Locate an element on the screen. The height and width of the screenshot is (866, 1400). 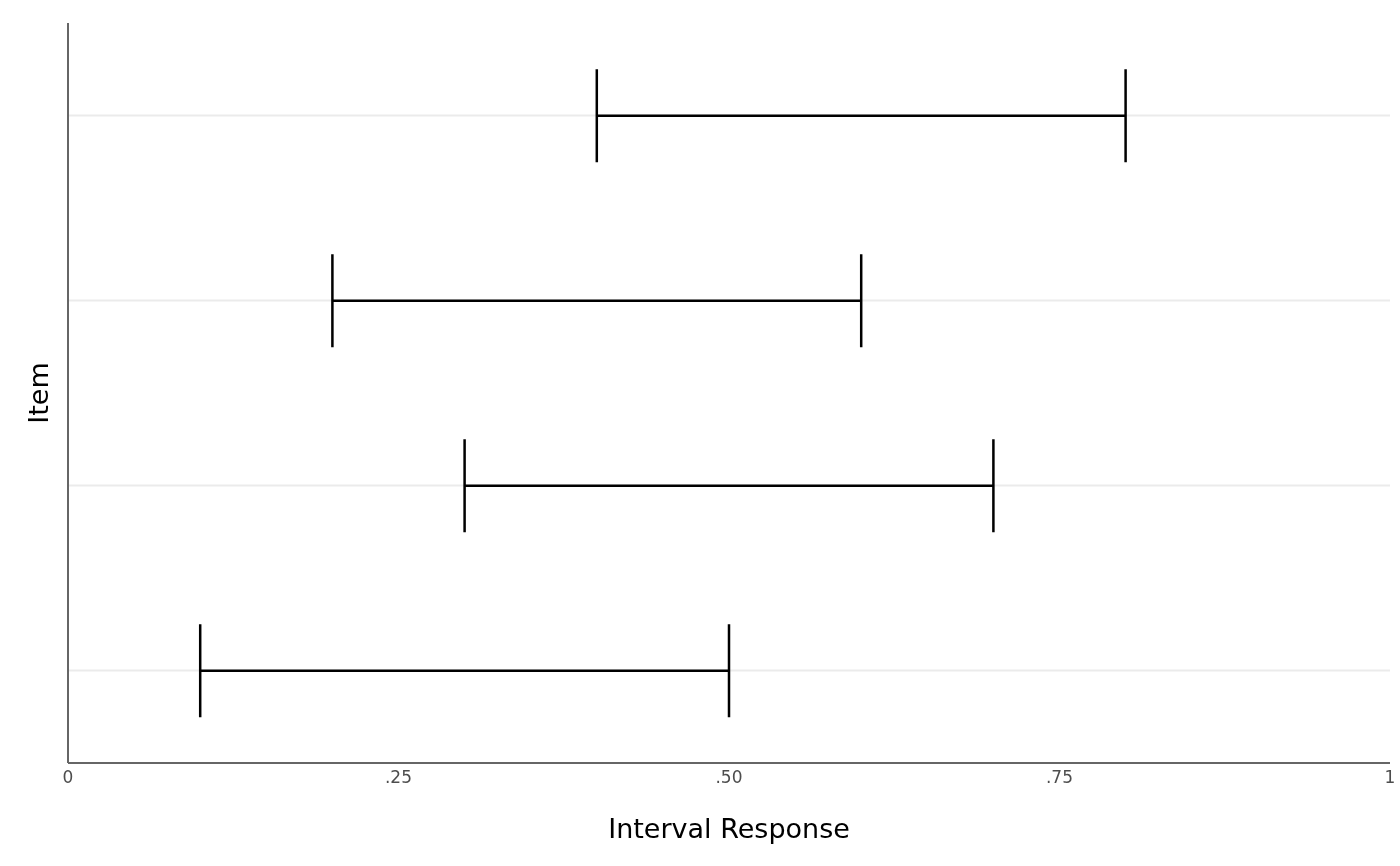
y-axis-title: Item is located at coordinates (38, 393).